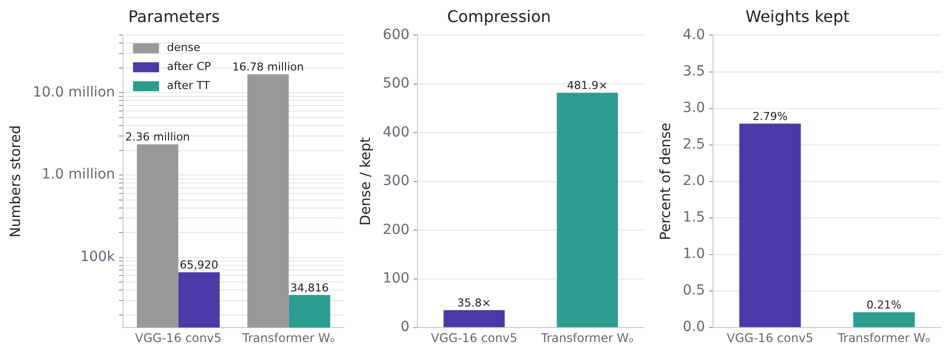  I want to click on chart-title: Parameters, so click(174, 16).